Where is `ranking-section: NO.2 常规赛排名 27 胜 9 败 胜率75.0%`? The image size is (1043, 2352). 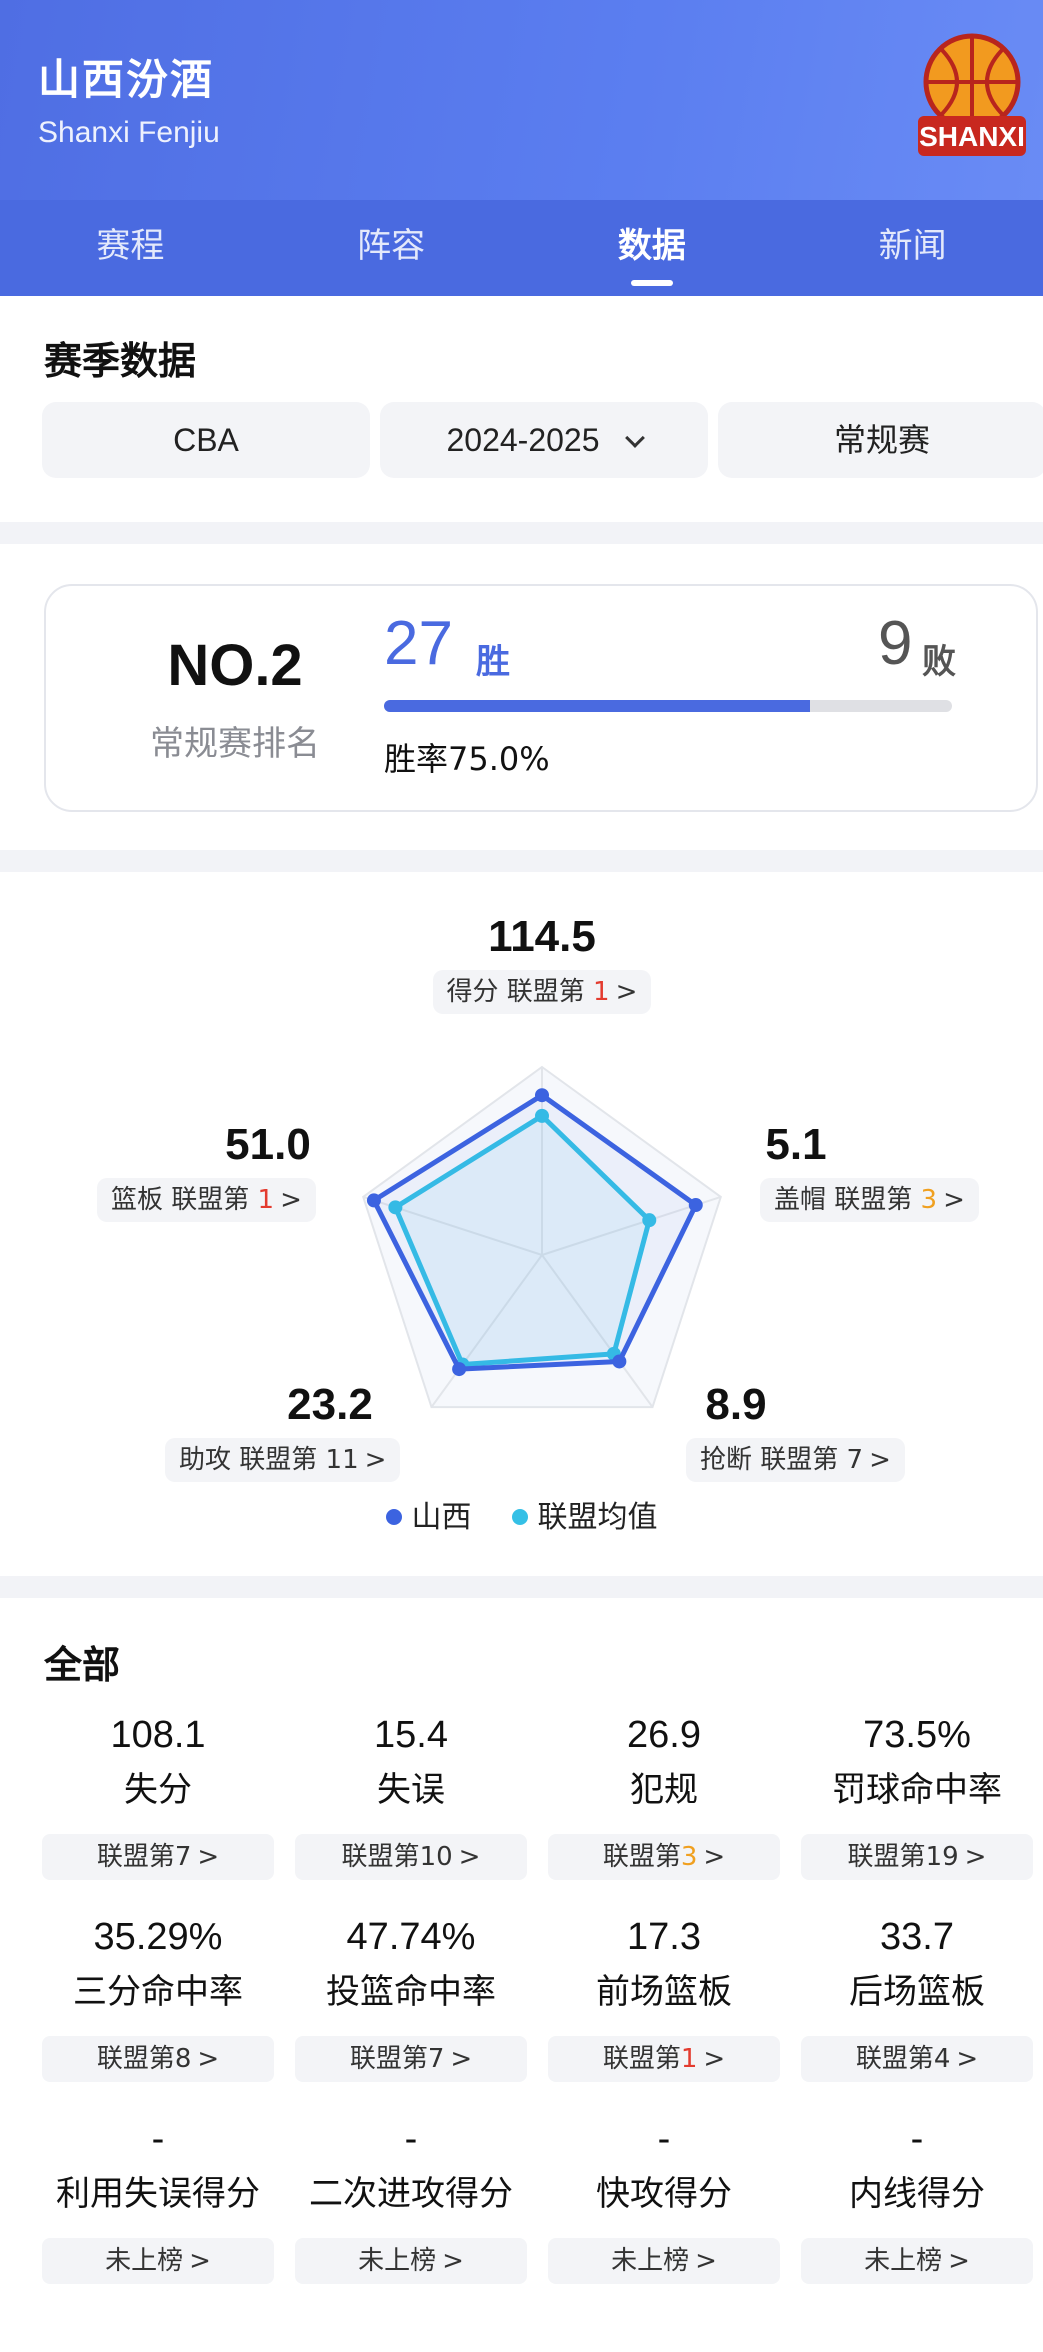 ranking-section: NO.2 常规赛排名 27 胜 9 败 胜率75.0% is located at coordinates (521, 697).